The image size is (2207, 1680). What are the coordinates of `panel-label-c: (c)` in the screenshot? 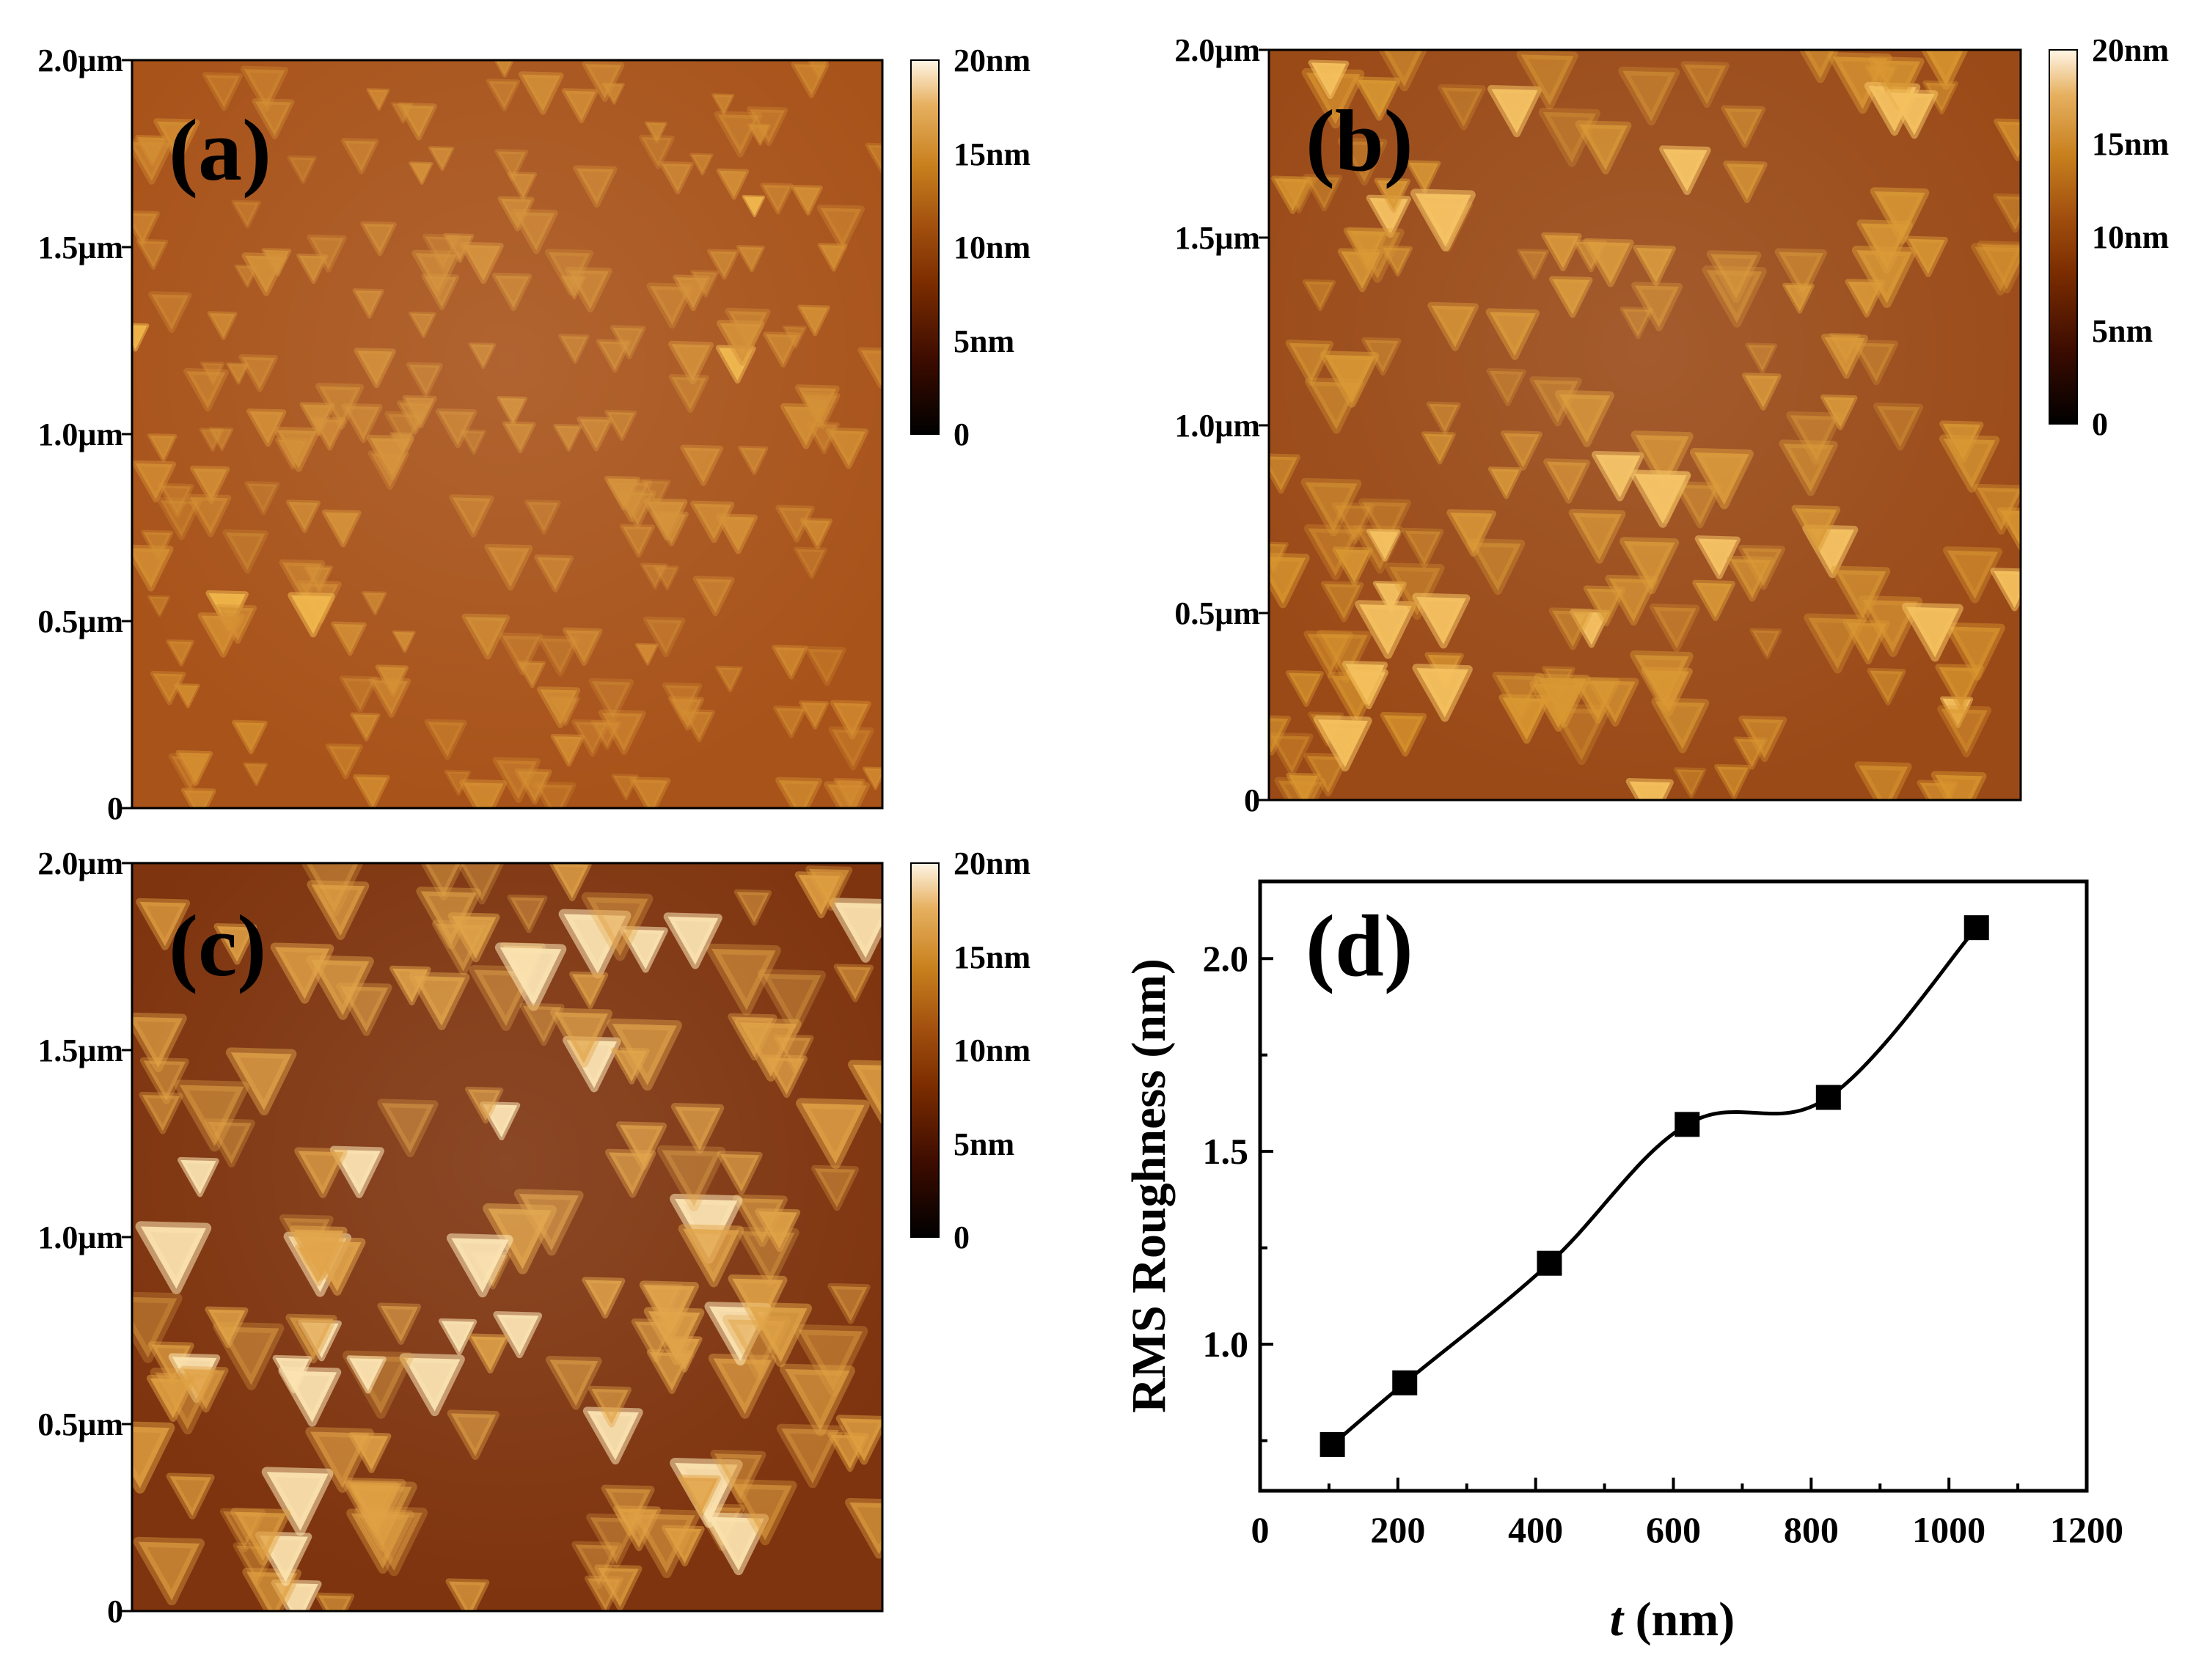 It's located at (217, 946).